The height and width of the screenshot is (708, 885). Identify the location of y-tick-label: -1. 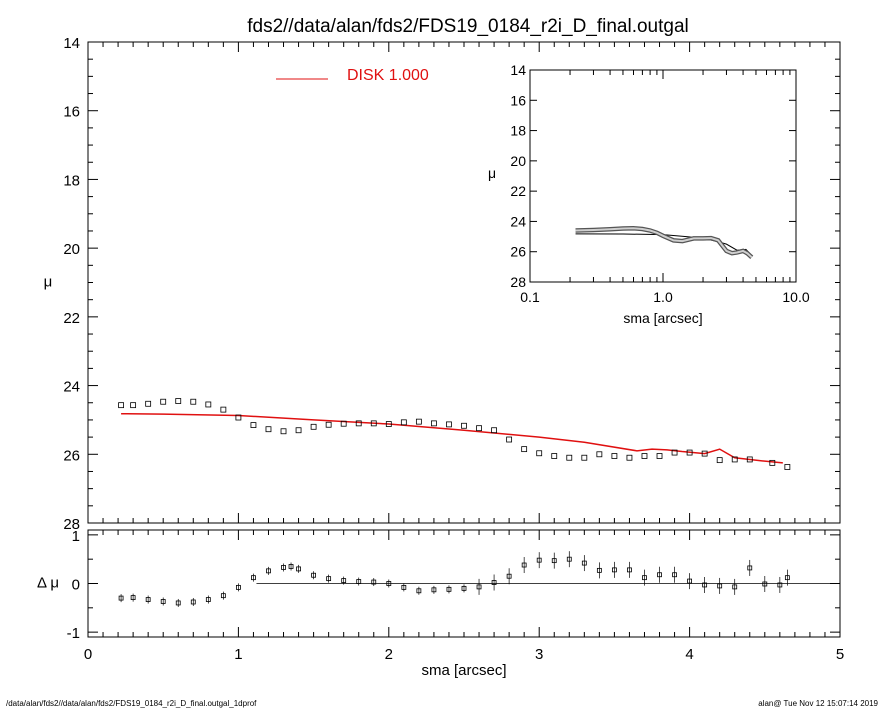
(73, 633).